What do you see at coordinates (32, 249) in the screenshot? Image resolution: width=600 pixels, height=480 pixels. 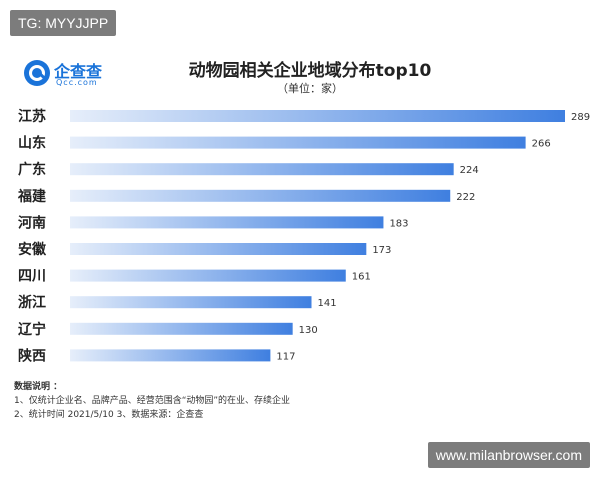 I see `category-label: 安徽` at bounding box center [32, 249].